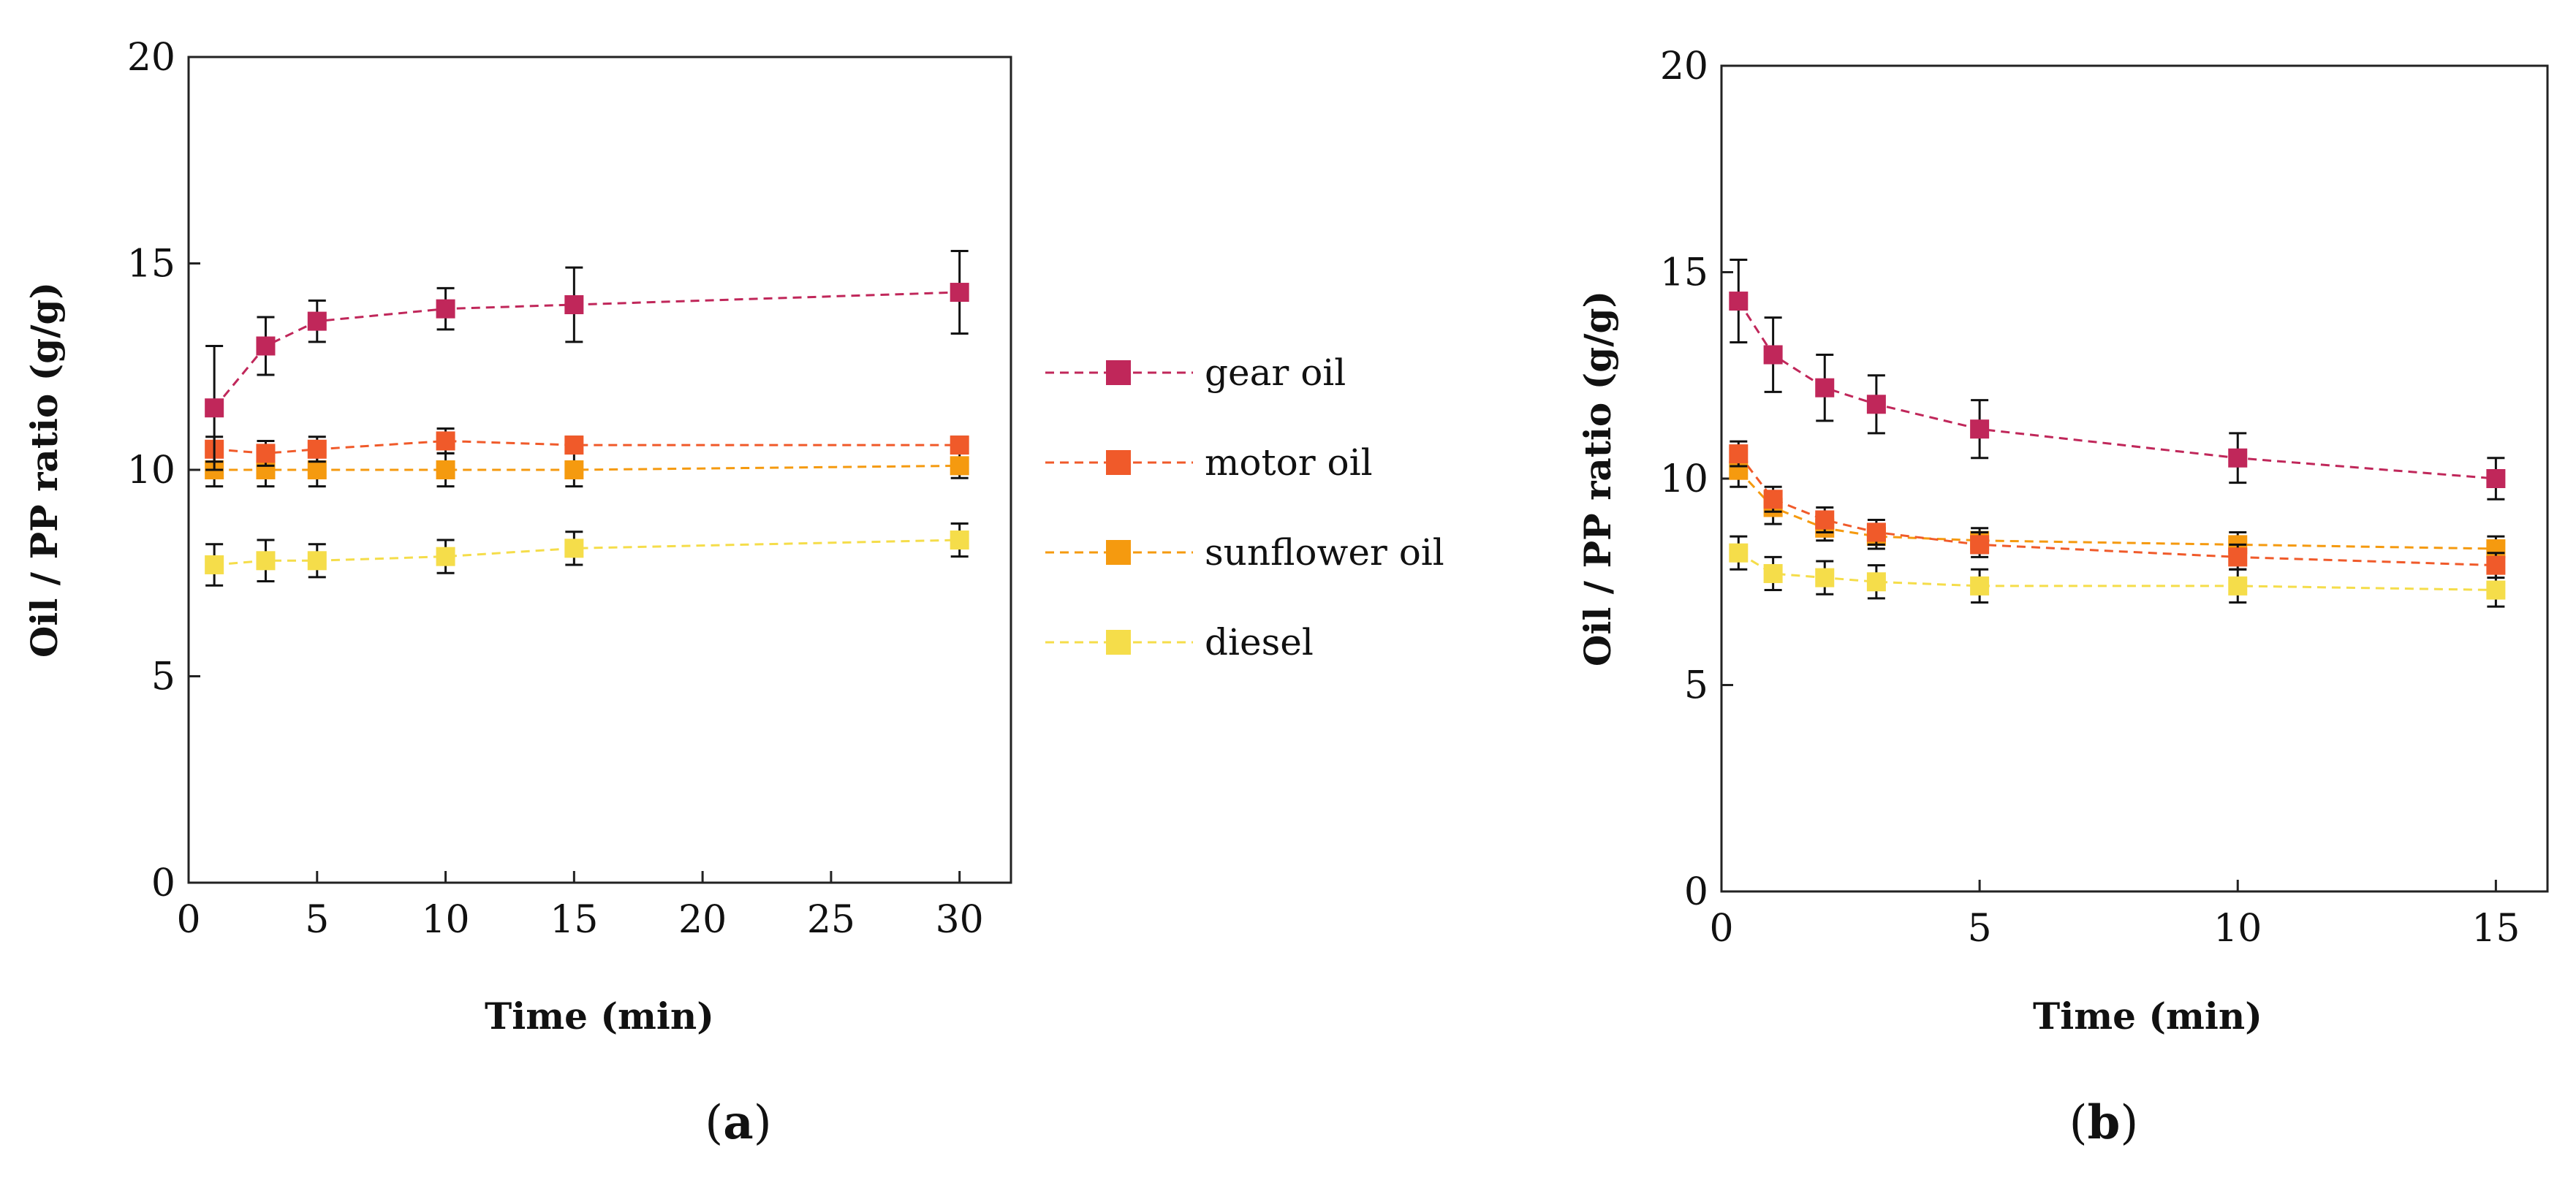 The height and width of the screenshot is (1183, 2576). I want to click on x-tick-label: 25, so click(831, 920).